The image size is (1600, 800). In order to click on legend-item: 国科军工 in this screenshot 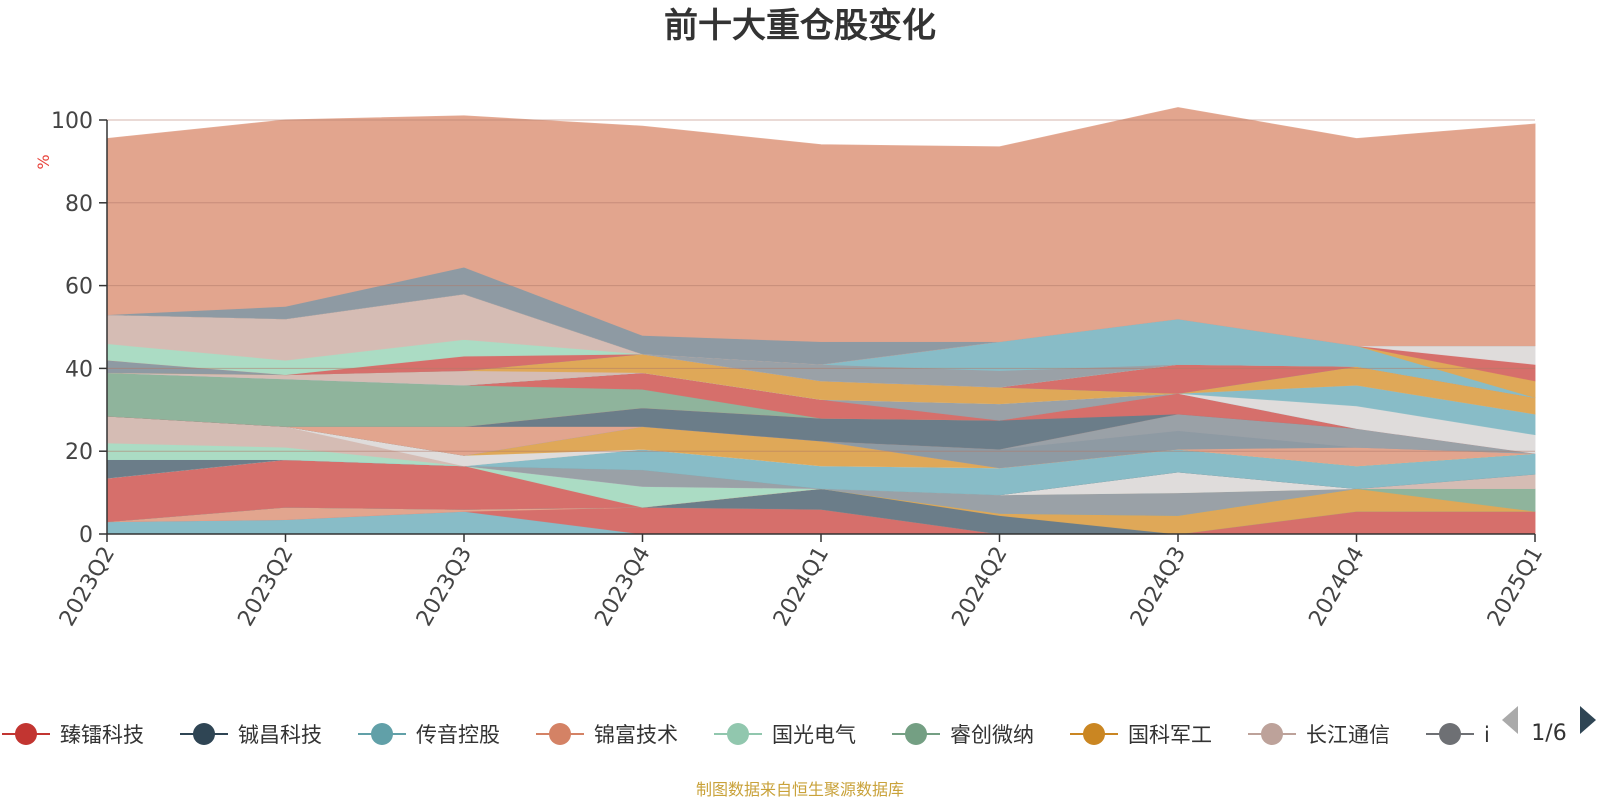, I will do `click(1141, 735)`.